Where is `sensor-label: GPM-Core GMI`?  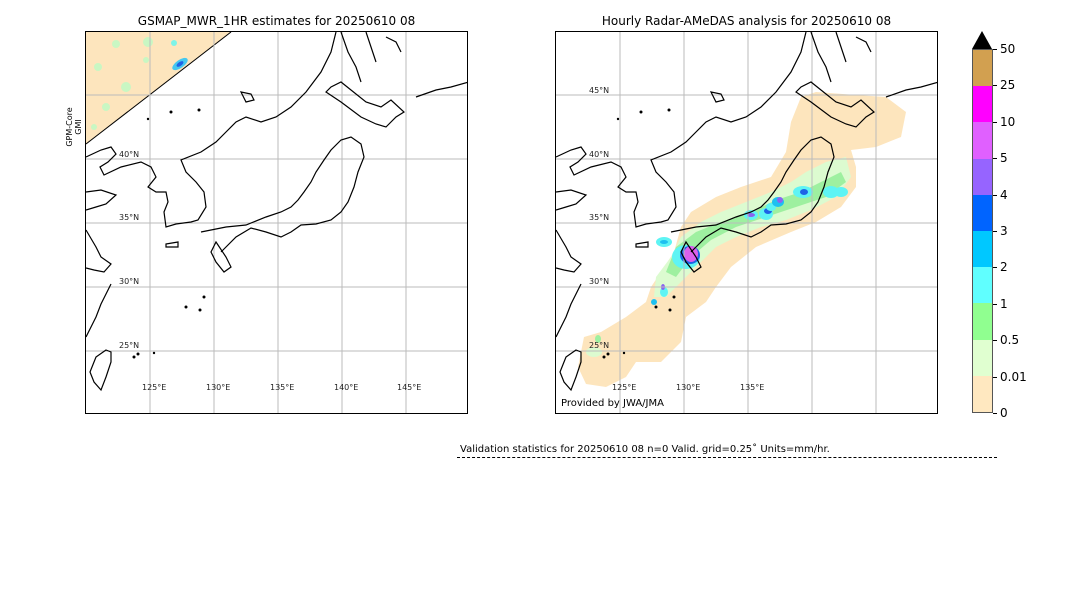 sensor-label: GPM-Core GMI is located at coordinates (74, 127).